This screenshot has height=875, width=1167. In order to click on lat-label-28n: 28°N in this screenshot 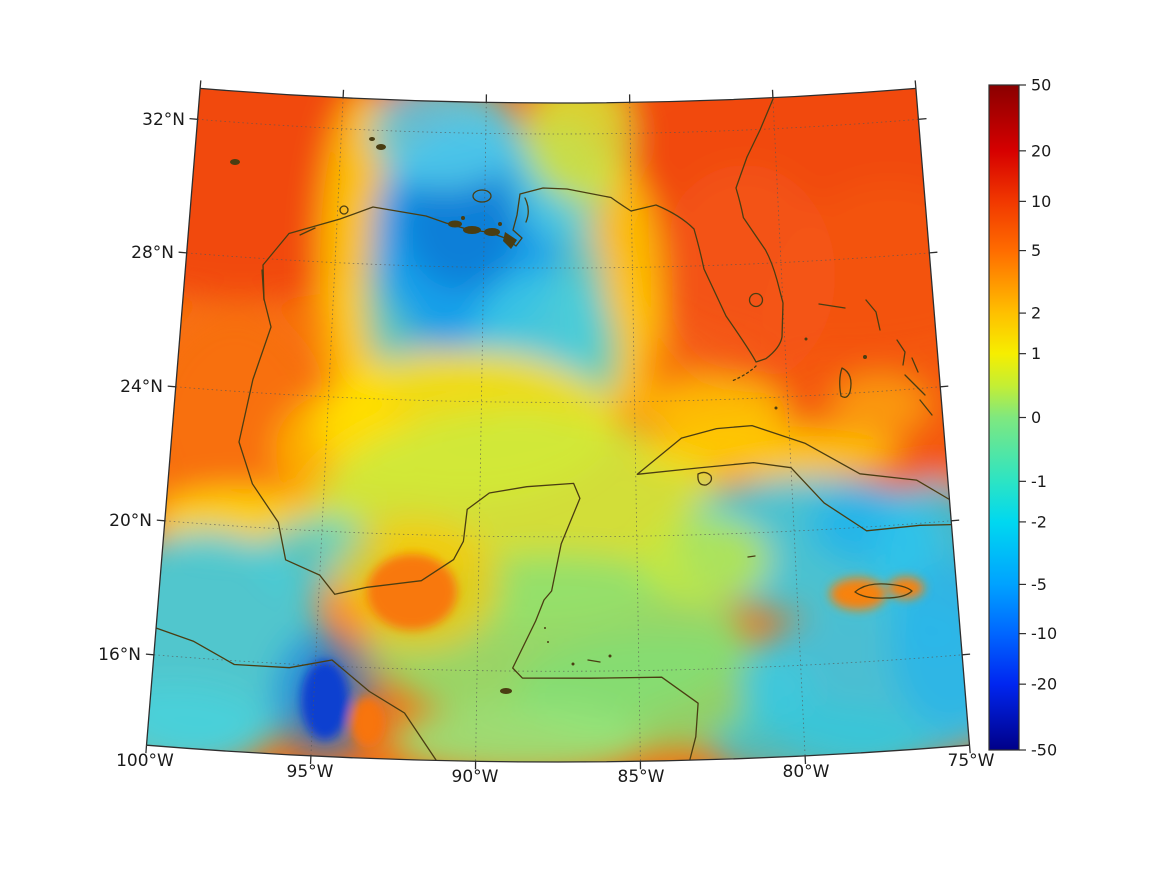, I will do `click(152, 253)`.